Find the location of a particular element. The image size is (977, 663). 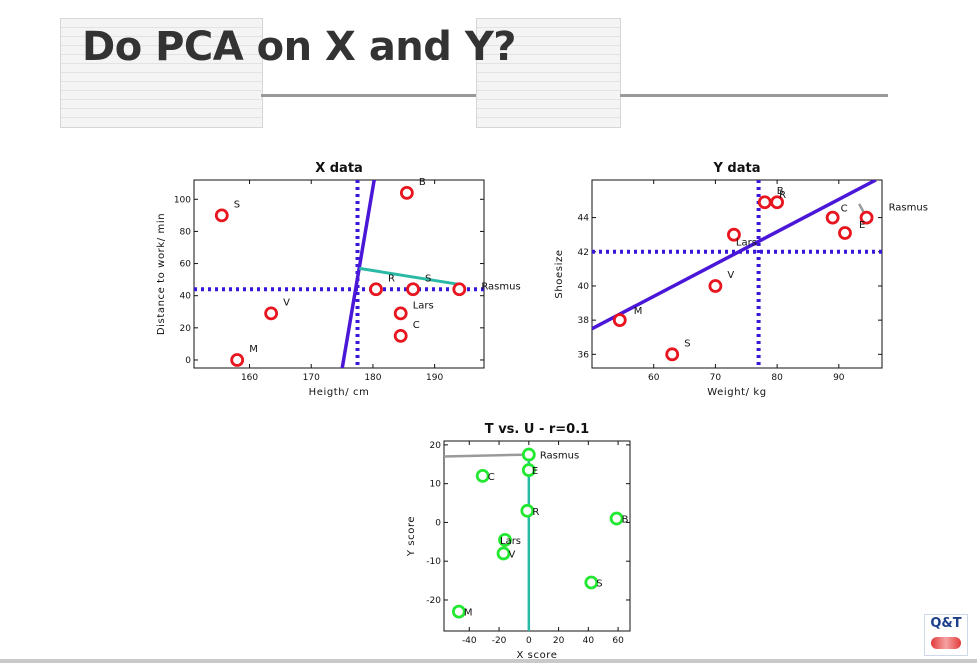

y-tick-label: 20 is located at coordinates (436, 446).